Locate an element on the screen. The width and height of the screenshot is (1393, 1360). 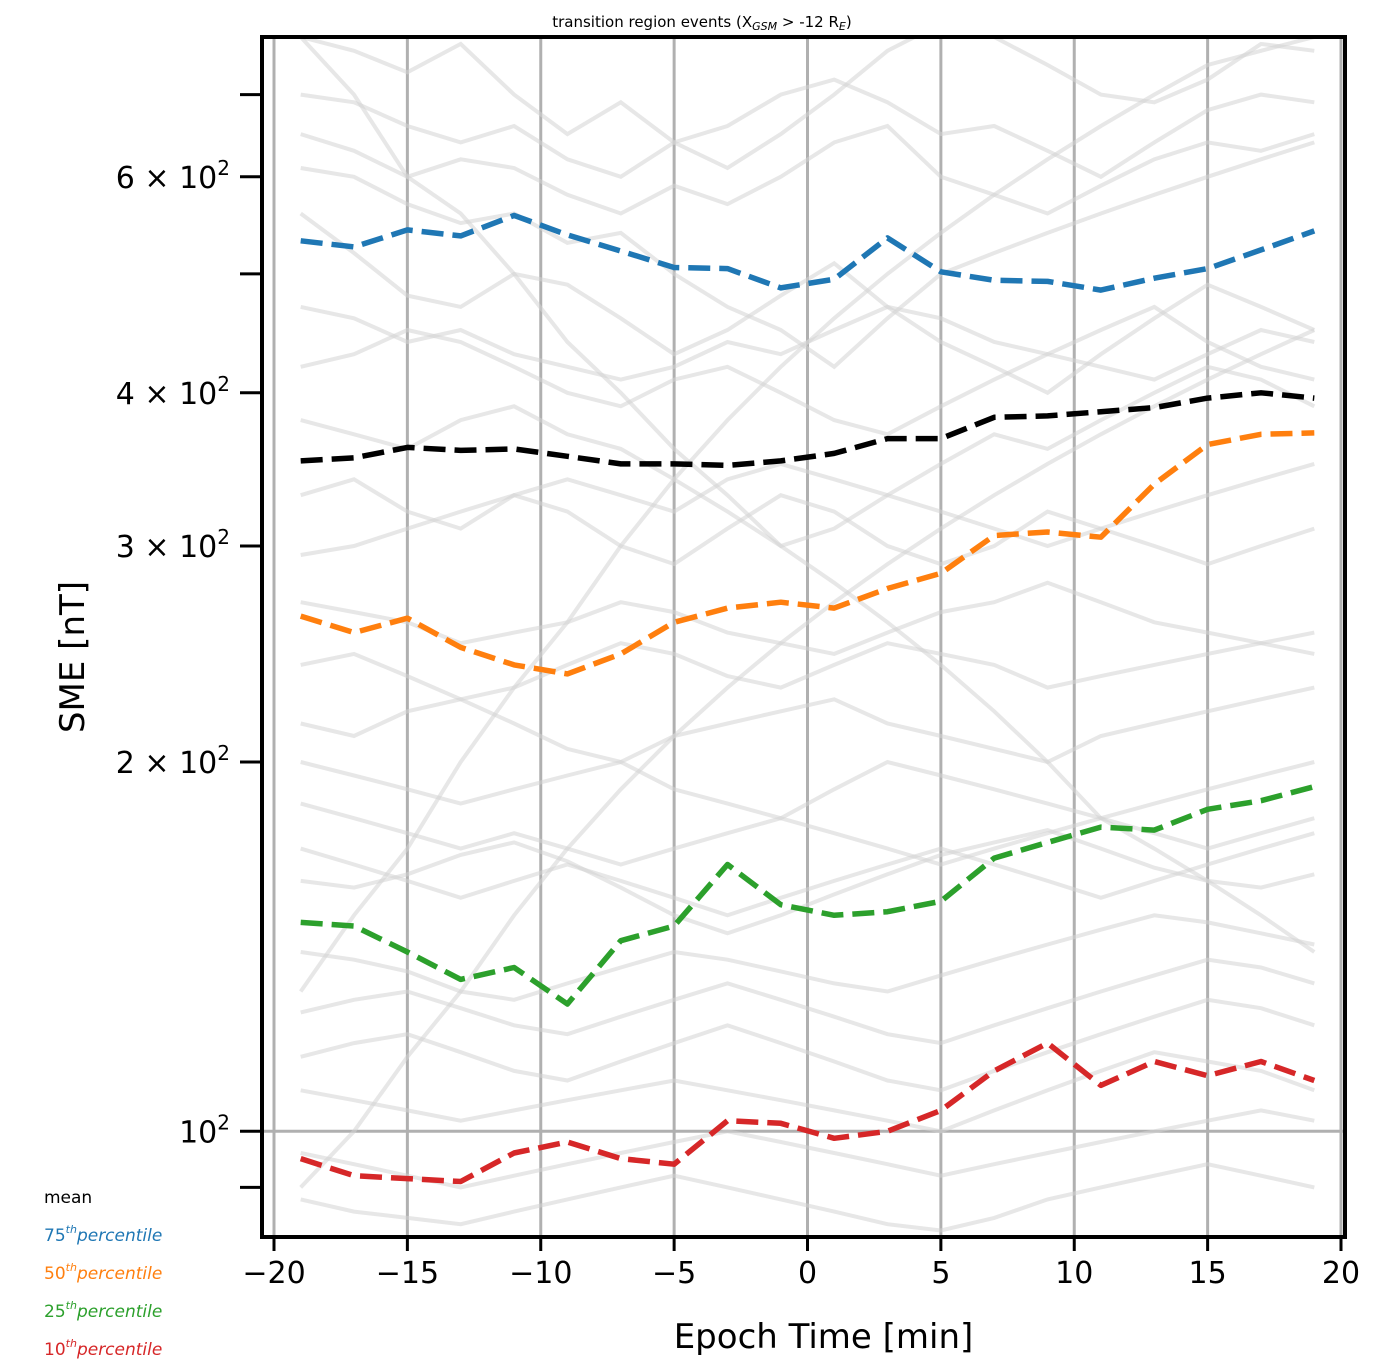
legend-main: 25 is located at coordinates (55, 1312).